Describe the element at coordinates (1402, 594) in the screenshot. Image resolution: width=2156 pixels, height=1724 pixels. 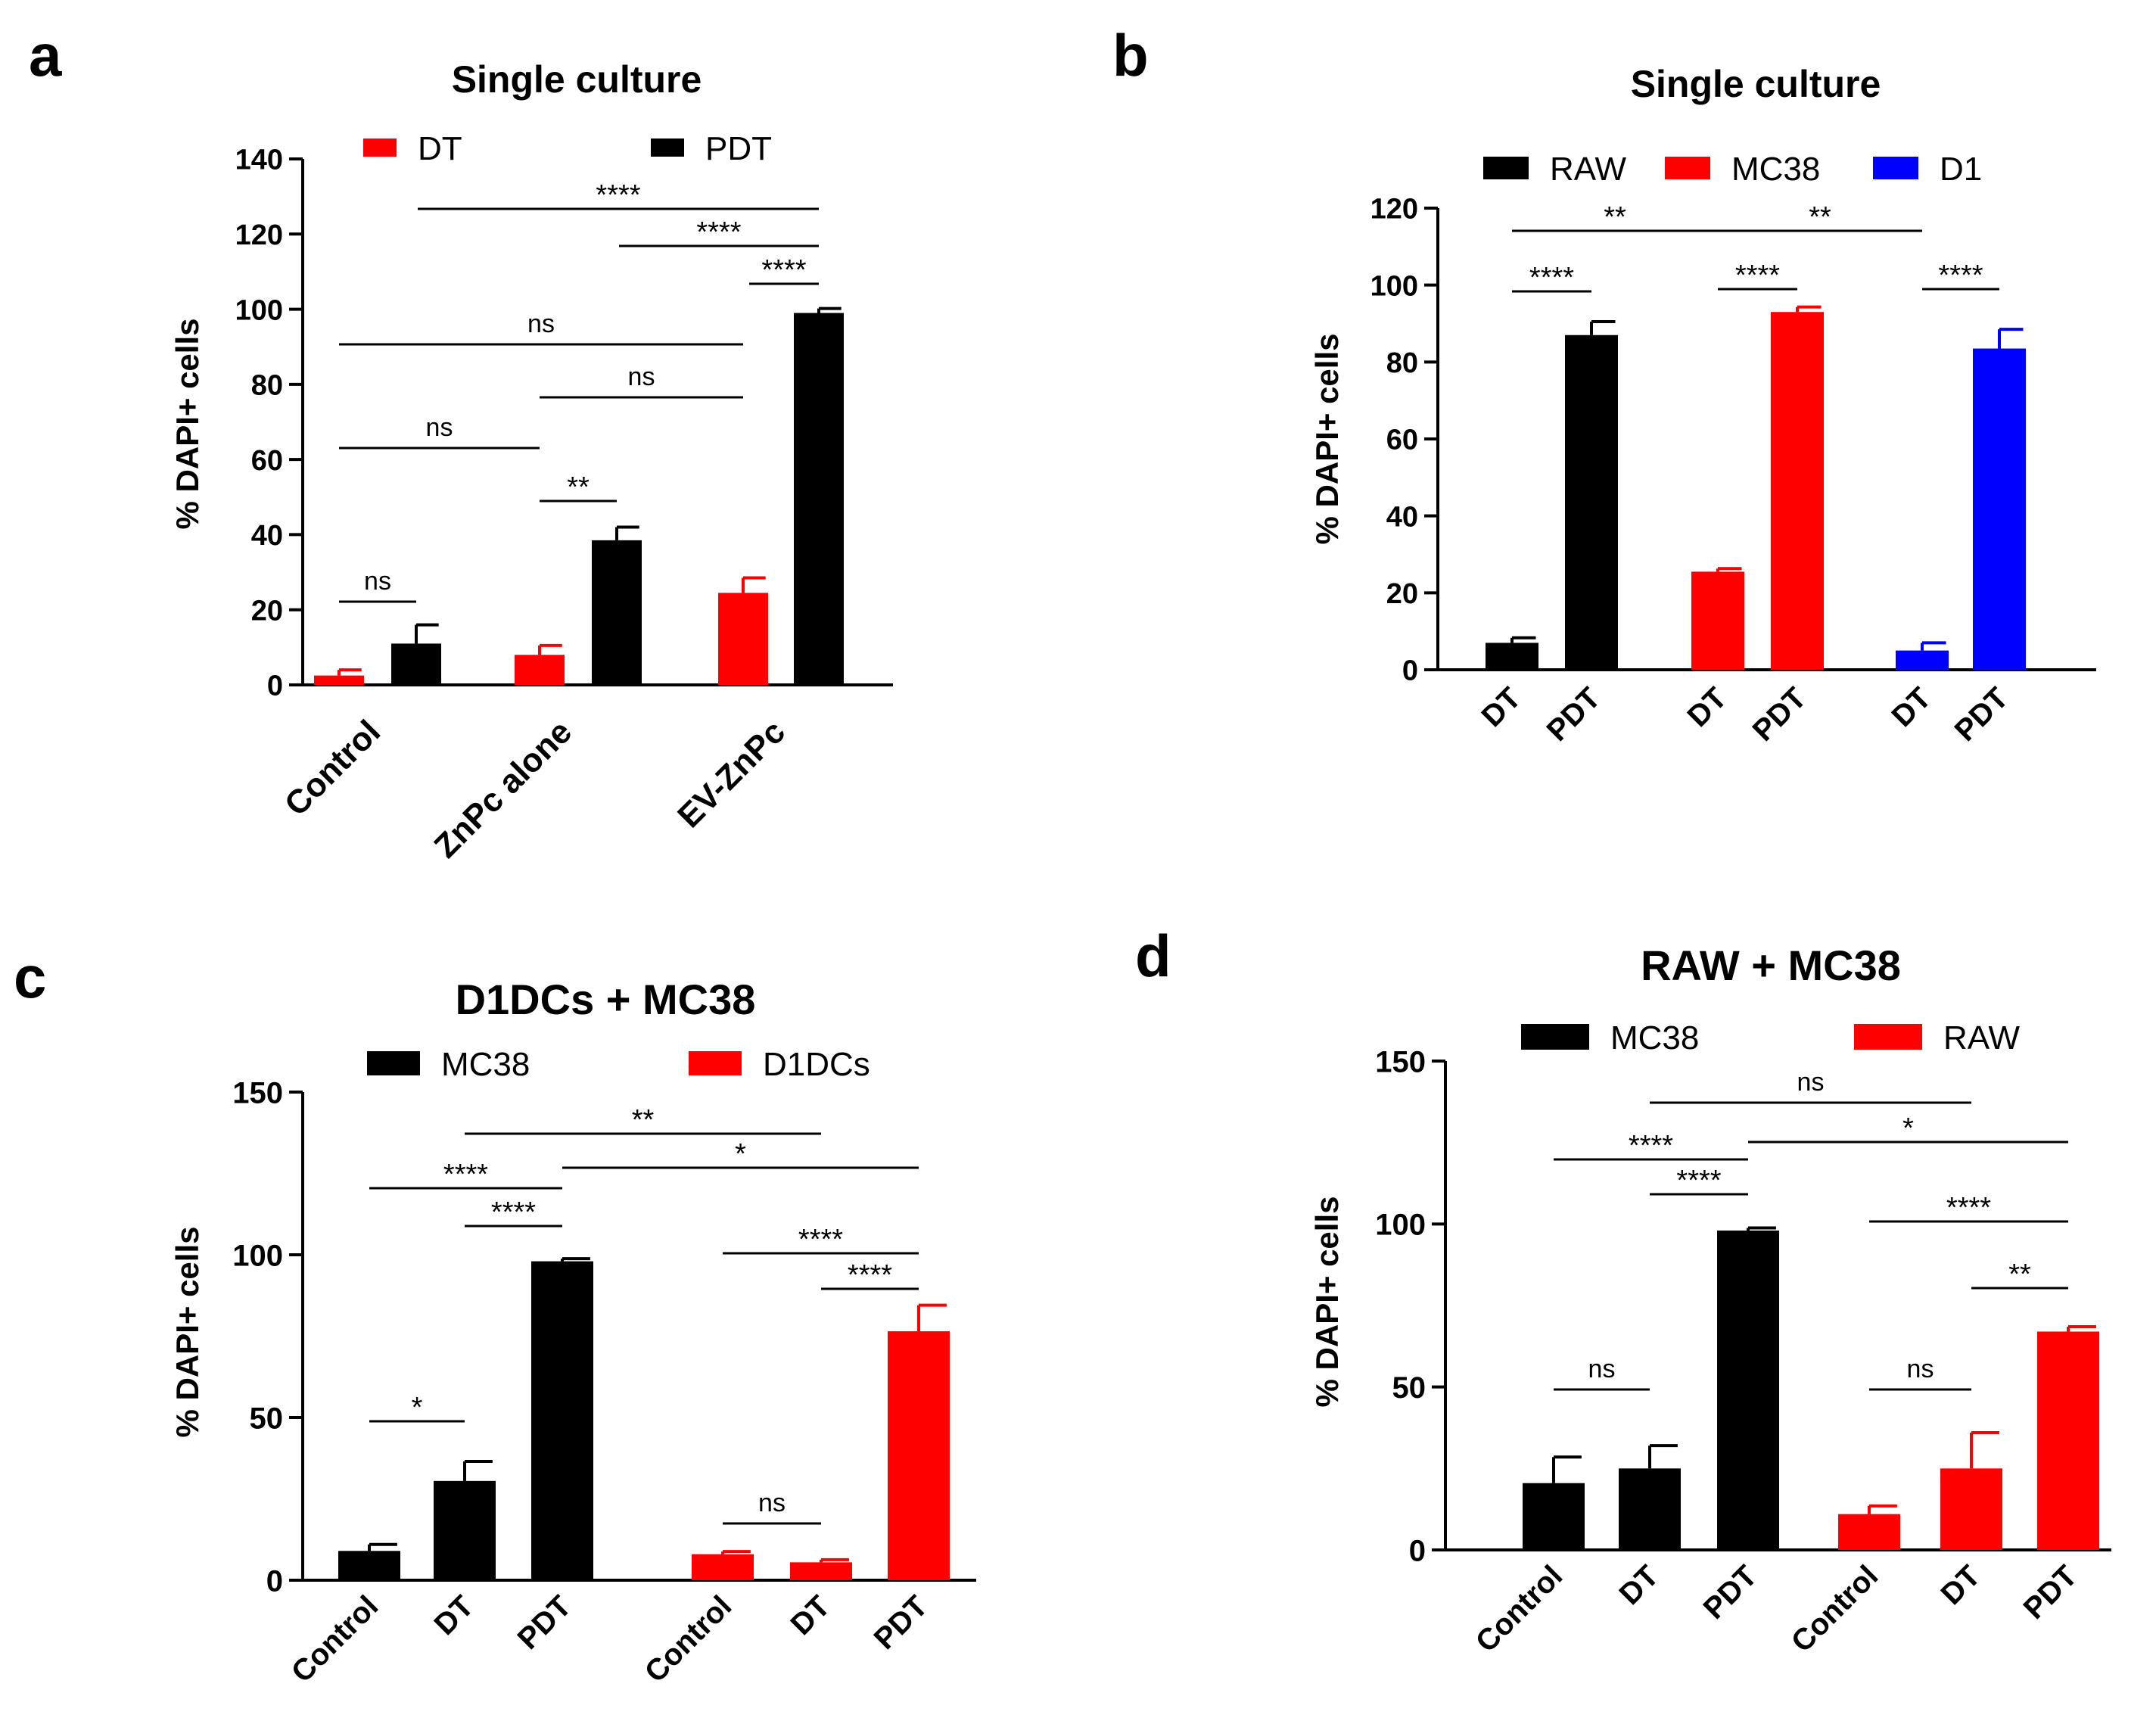
I see `y-tick-label: 20` at that location.